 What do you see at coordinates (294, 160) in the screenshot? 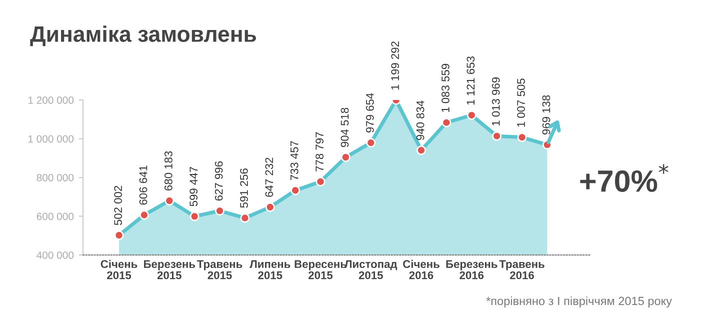
I see `data-label: 733 457` at bounding box center [294, 160].